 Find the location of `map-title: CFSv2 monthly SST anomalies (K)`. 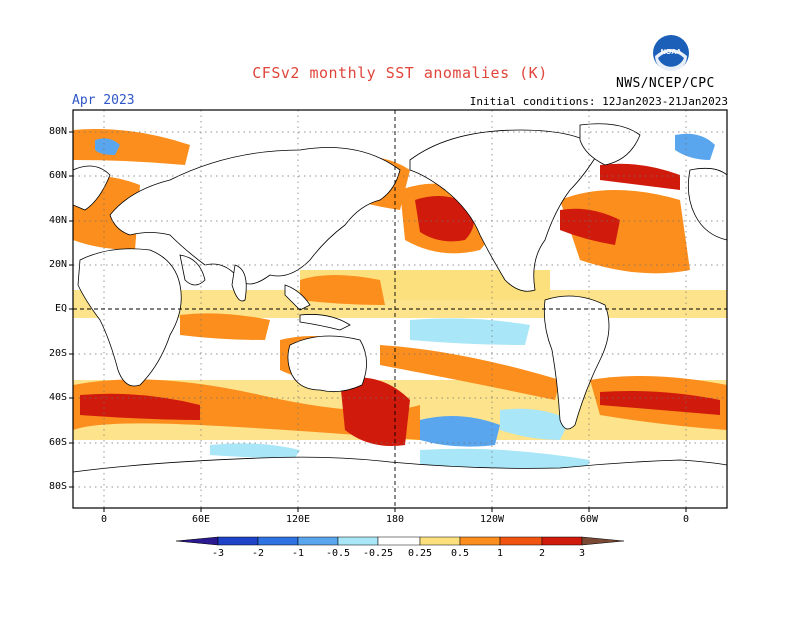

map-title: CFSv2 monthly SST anomalies (K) is located at coordinates (400, 73).